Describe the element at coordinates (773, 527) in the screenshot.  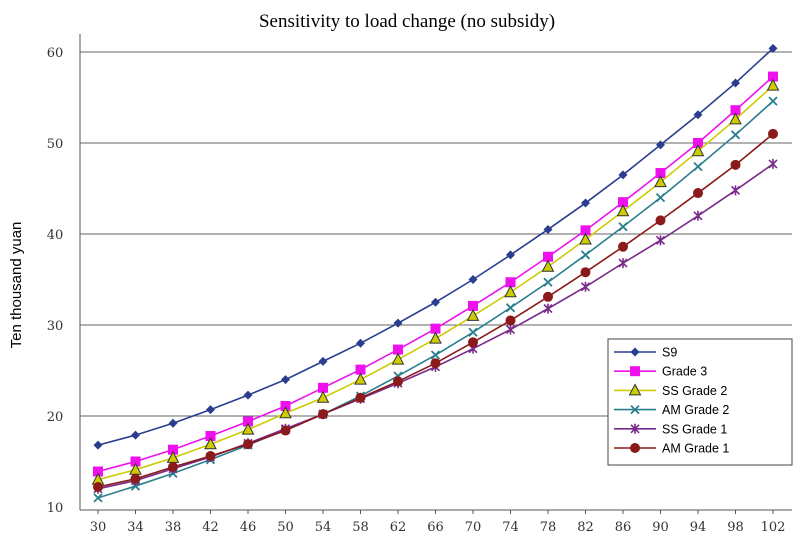
I see `x-tick-label: 102` at that location.